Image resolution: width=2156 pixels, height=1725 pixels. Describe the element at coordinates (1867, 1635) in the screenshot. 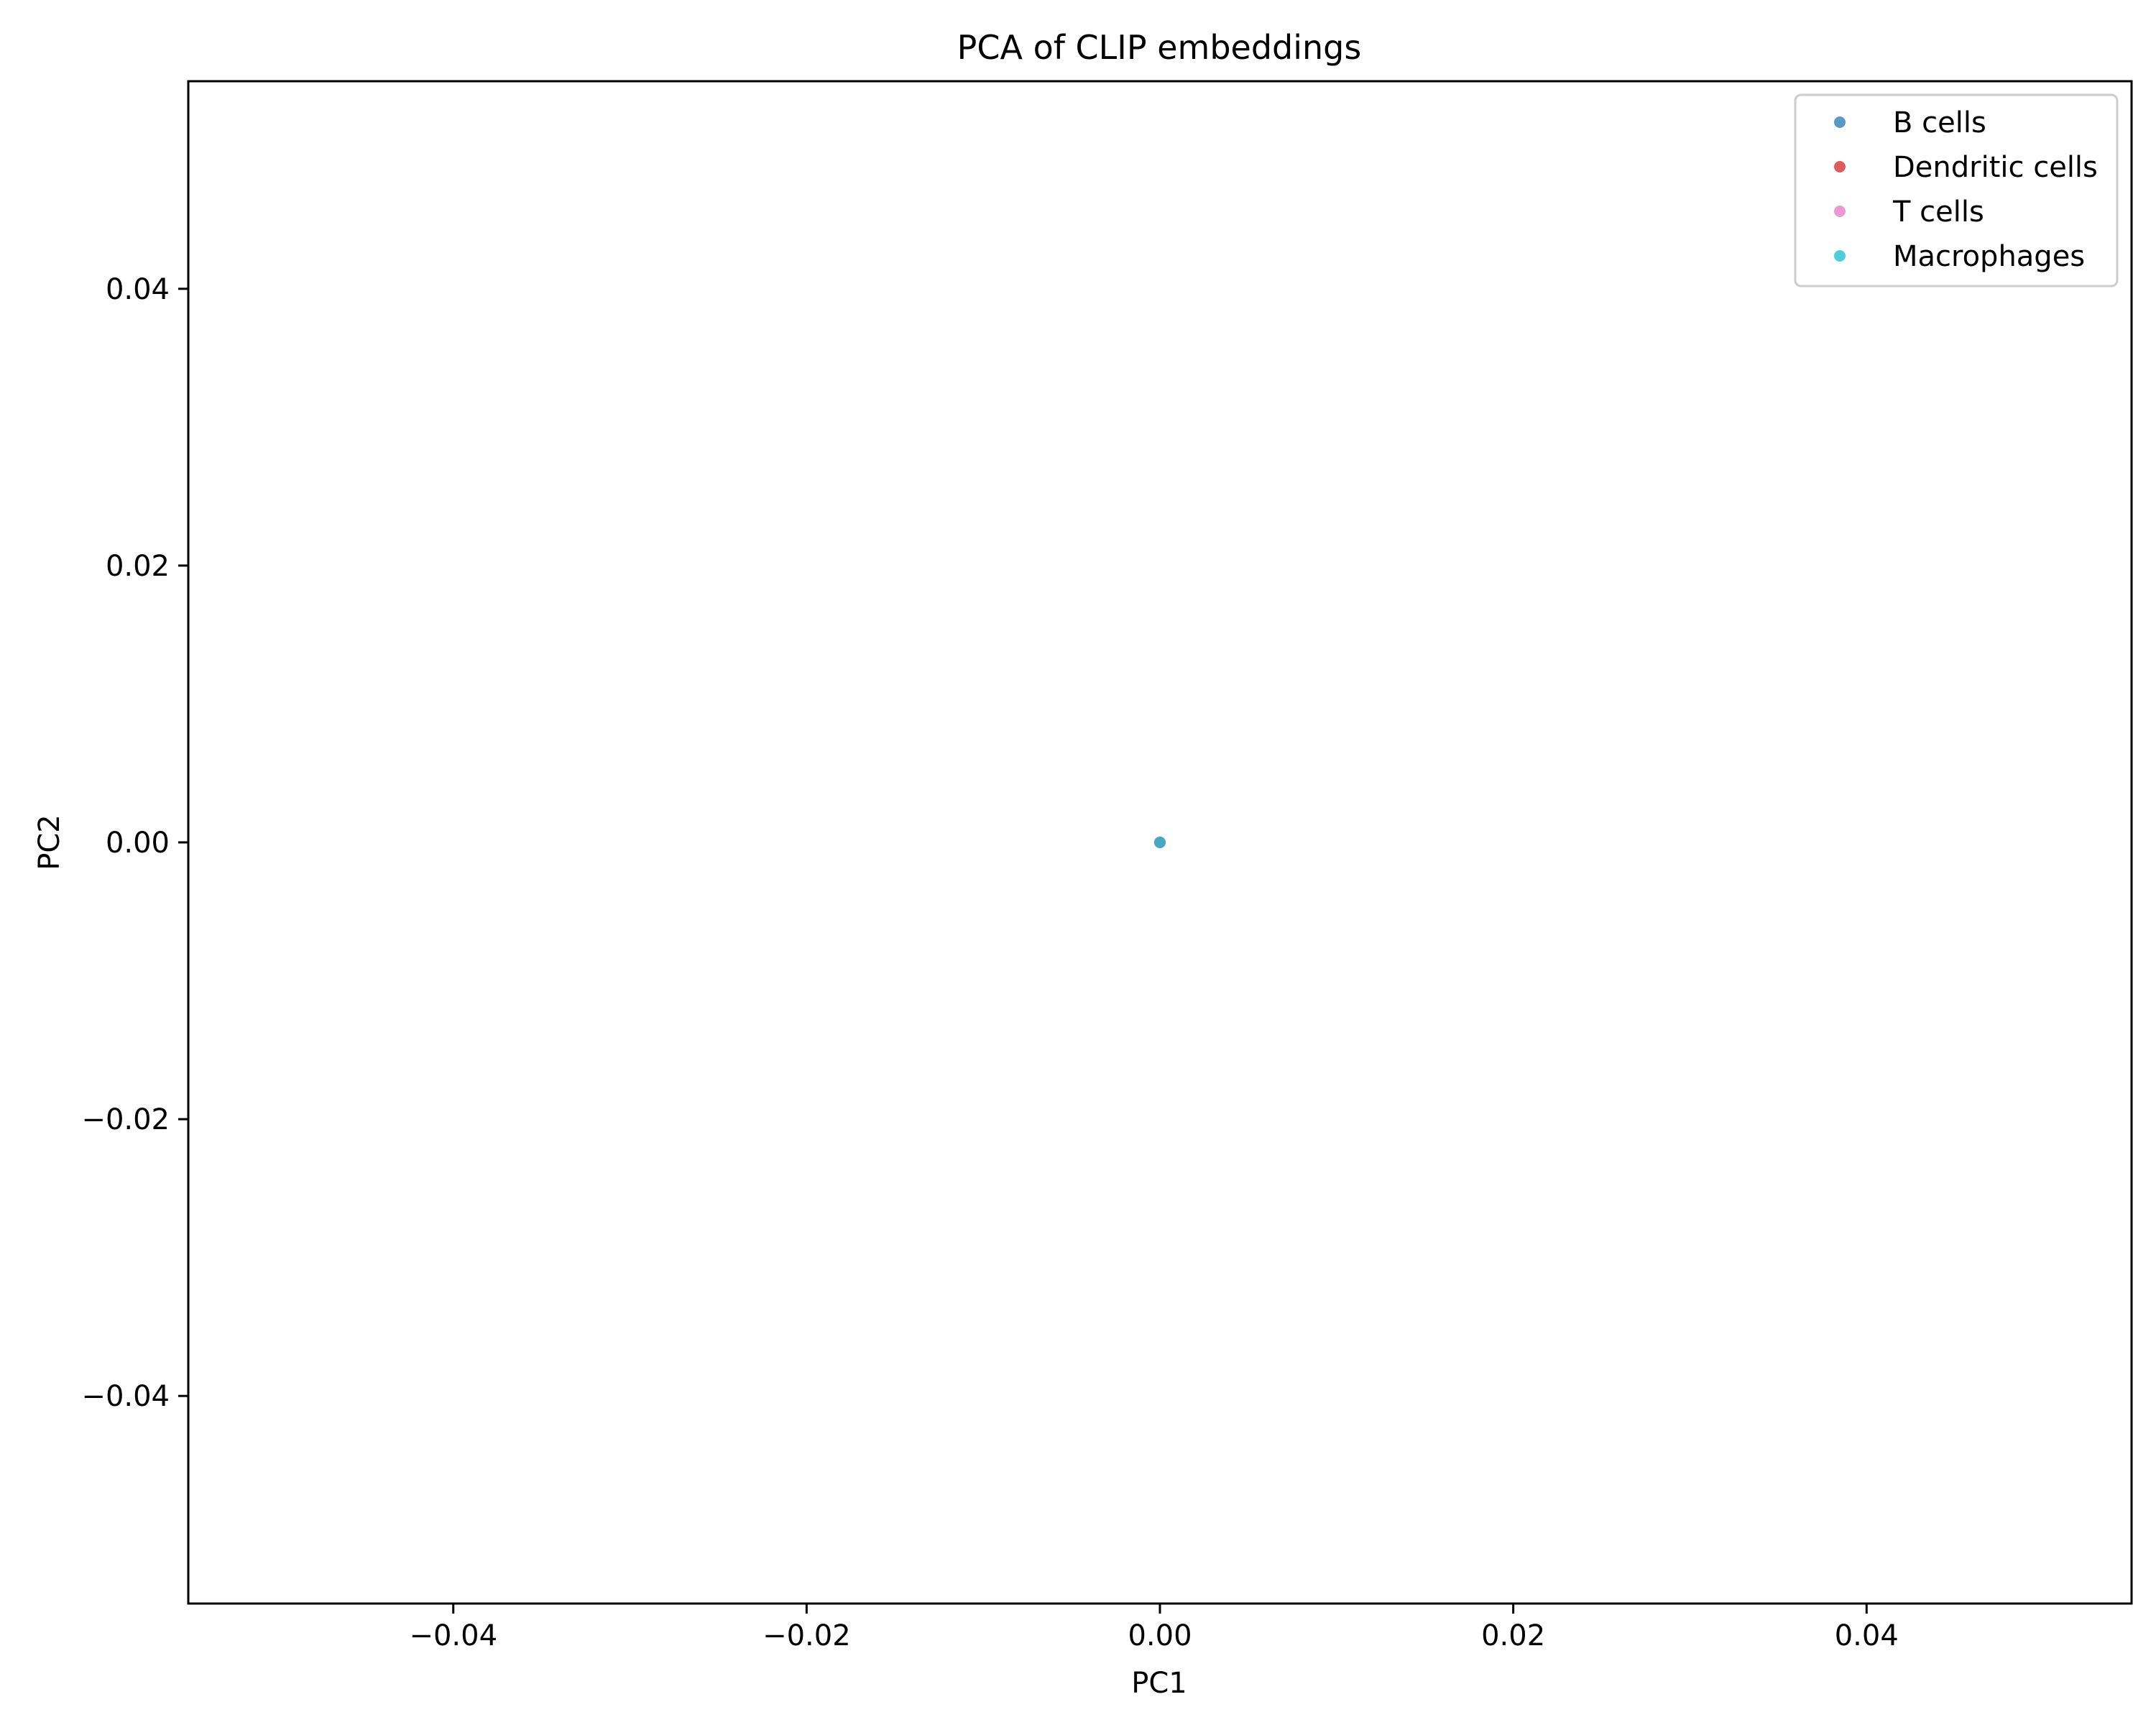

I see `x-tick-label: 0.04` at that location.